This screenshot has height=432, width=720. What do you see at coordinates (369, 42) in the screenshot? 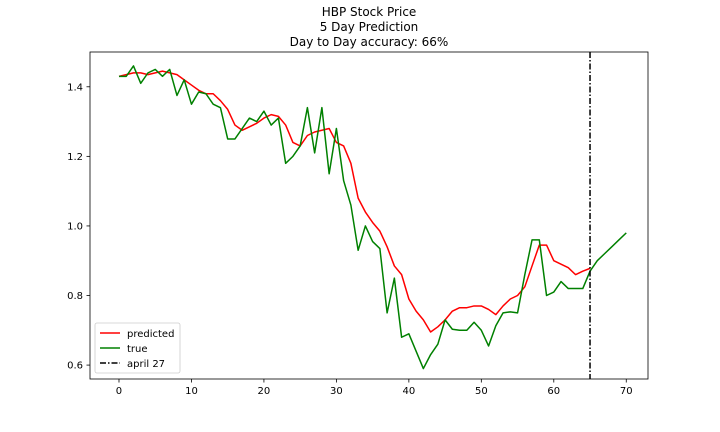
I see `chart-accuracy: Day to Day accuracy: 66%` at bounding box center [369, 42].